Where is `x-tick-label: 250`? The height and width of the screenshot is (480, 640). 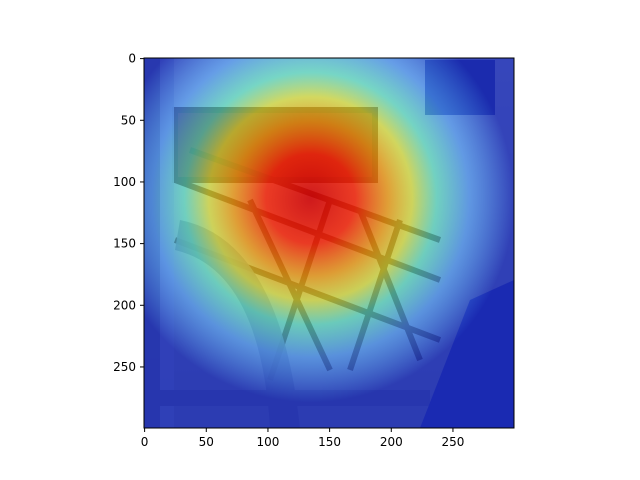
x-tick-label: 250 is located at coordinates (452, 442).